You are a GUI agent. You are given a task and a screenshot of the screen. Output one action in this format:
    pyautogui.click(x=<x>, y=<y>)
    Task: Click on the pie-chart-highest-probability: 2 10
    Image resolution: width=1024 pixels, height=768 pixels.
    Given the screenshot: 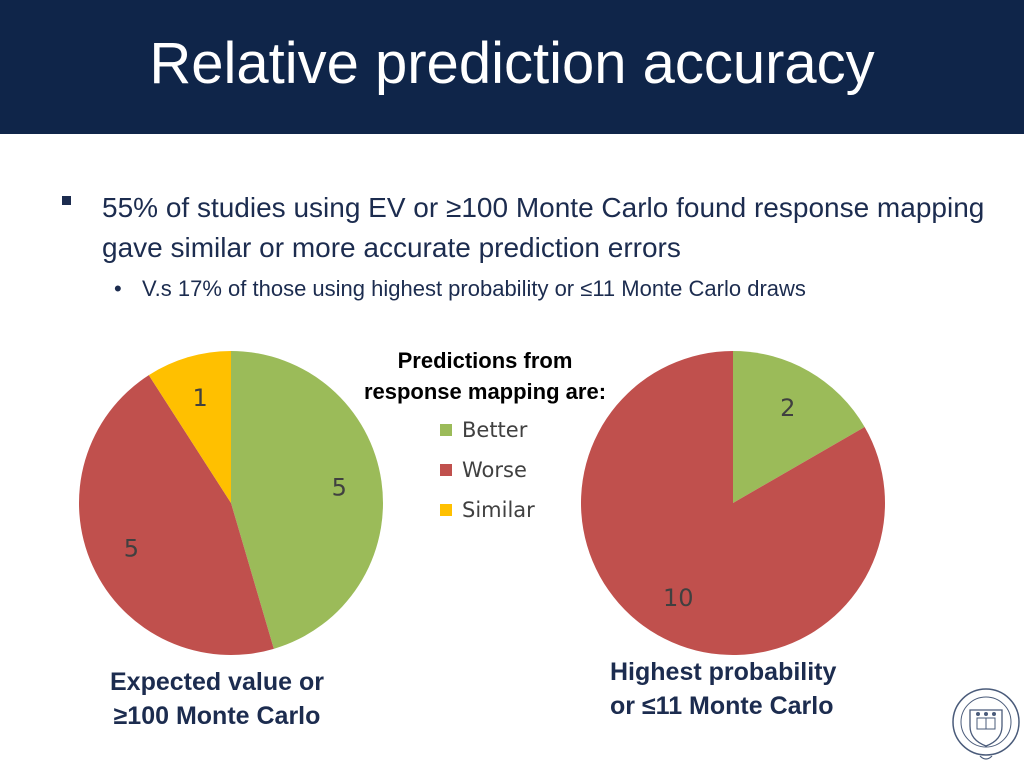 What is the action you would take?
    pyautogui.click(x=733, y=503)
    